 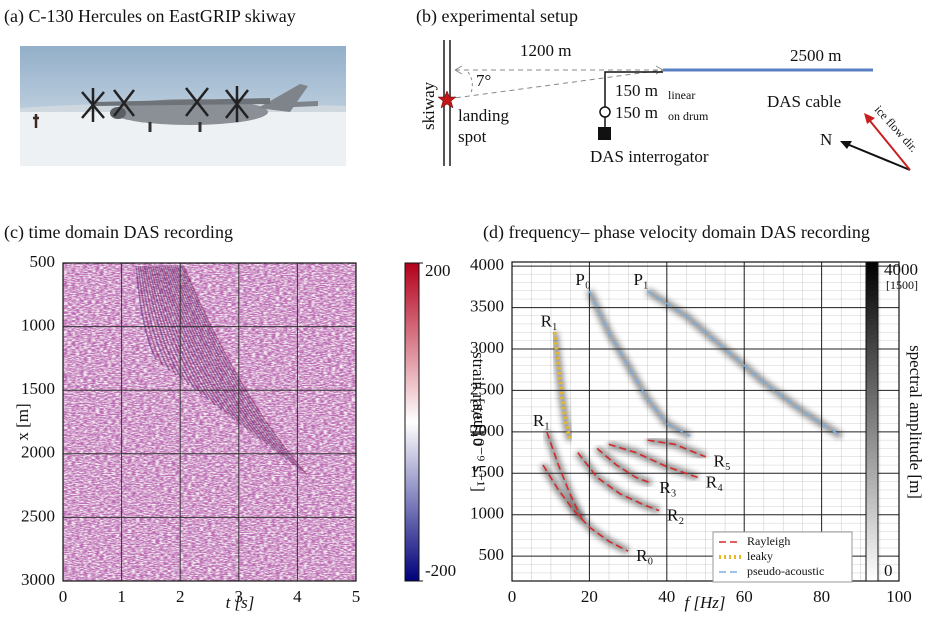 What do you see at coordinates (760, 556) in the screenshot?
I see `legend-label: leaky` at bounding box center [760, 556].